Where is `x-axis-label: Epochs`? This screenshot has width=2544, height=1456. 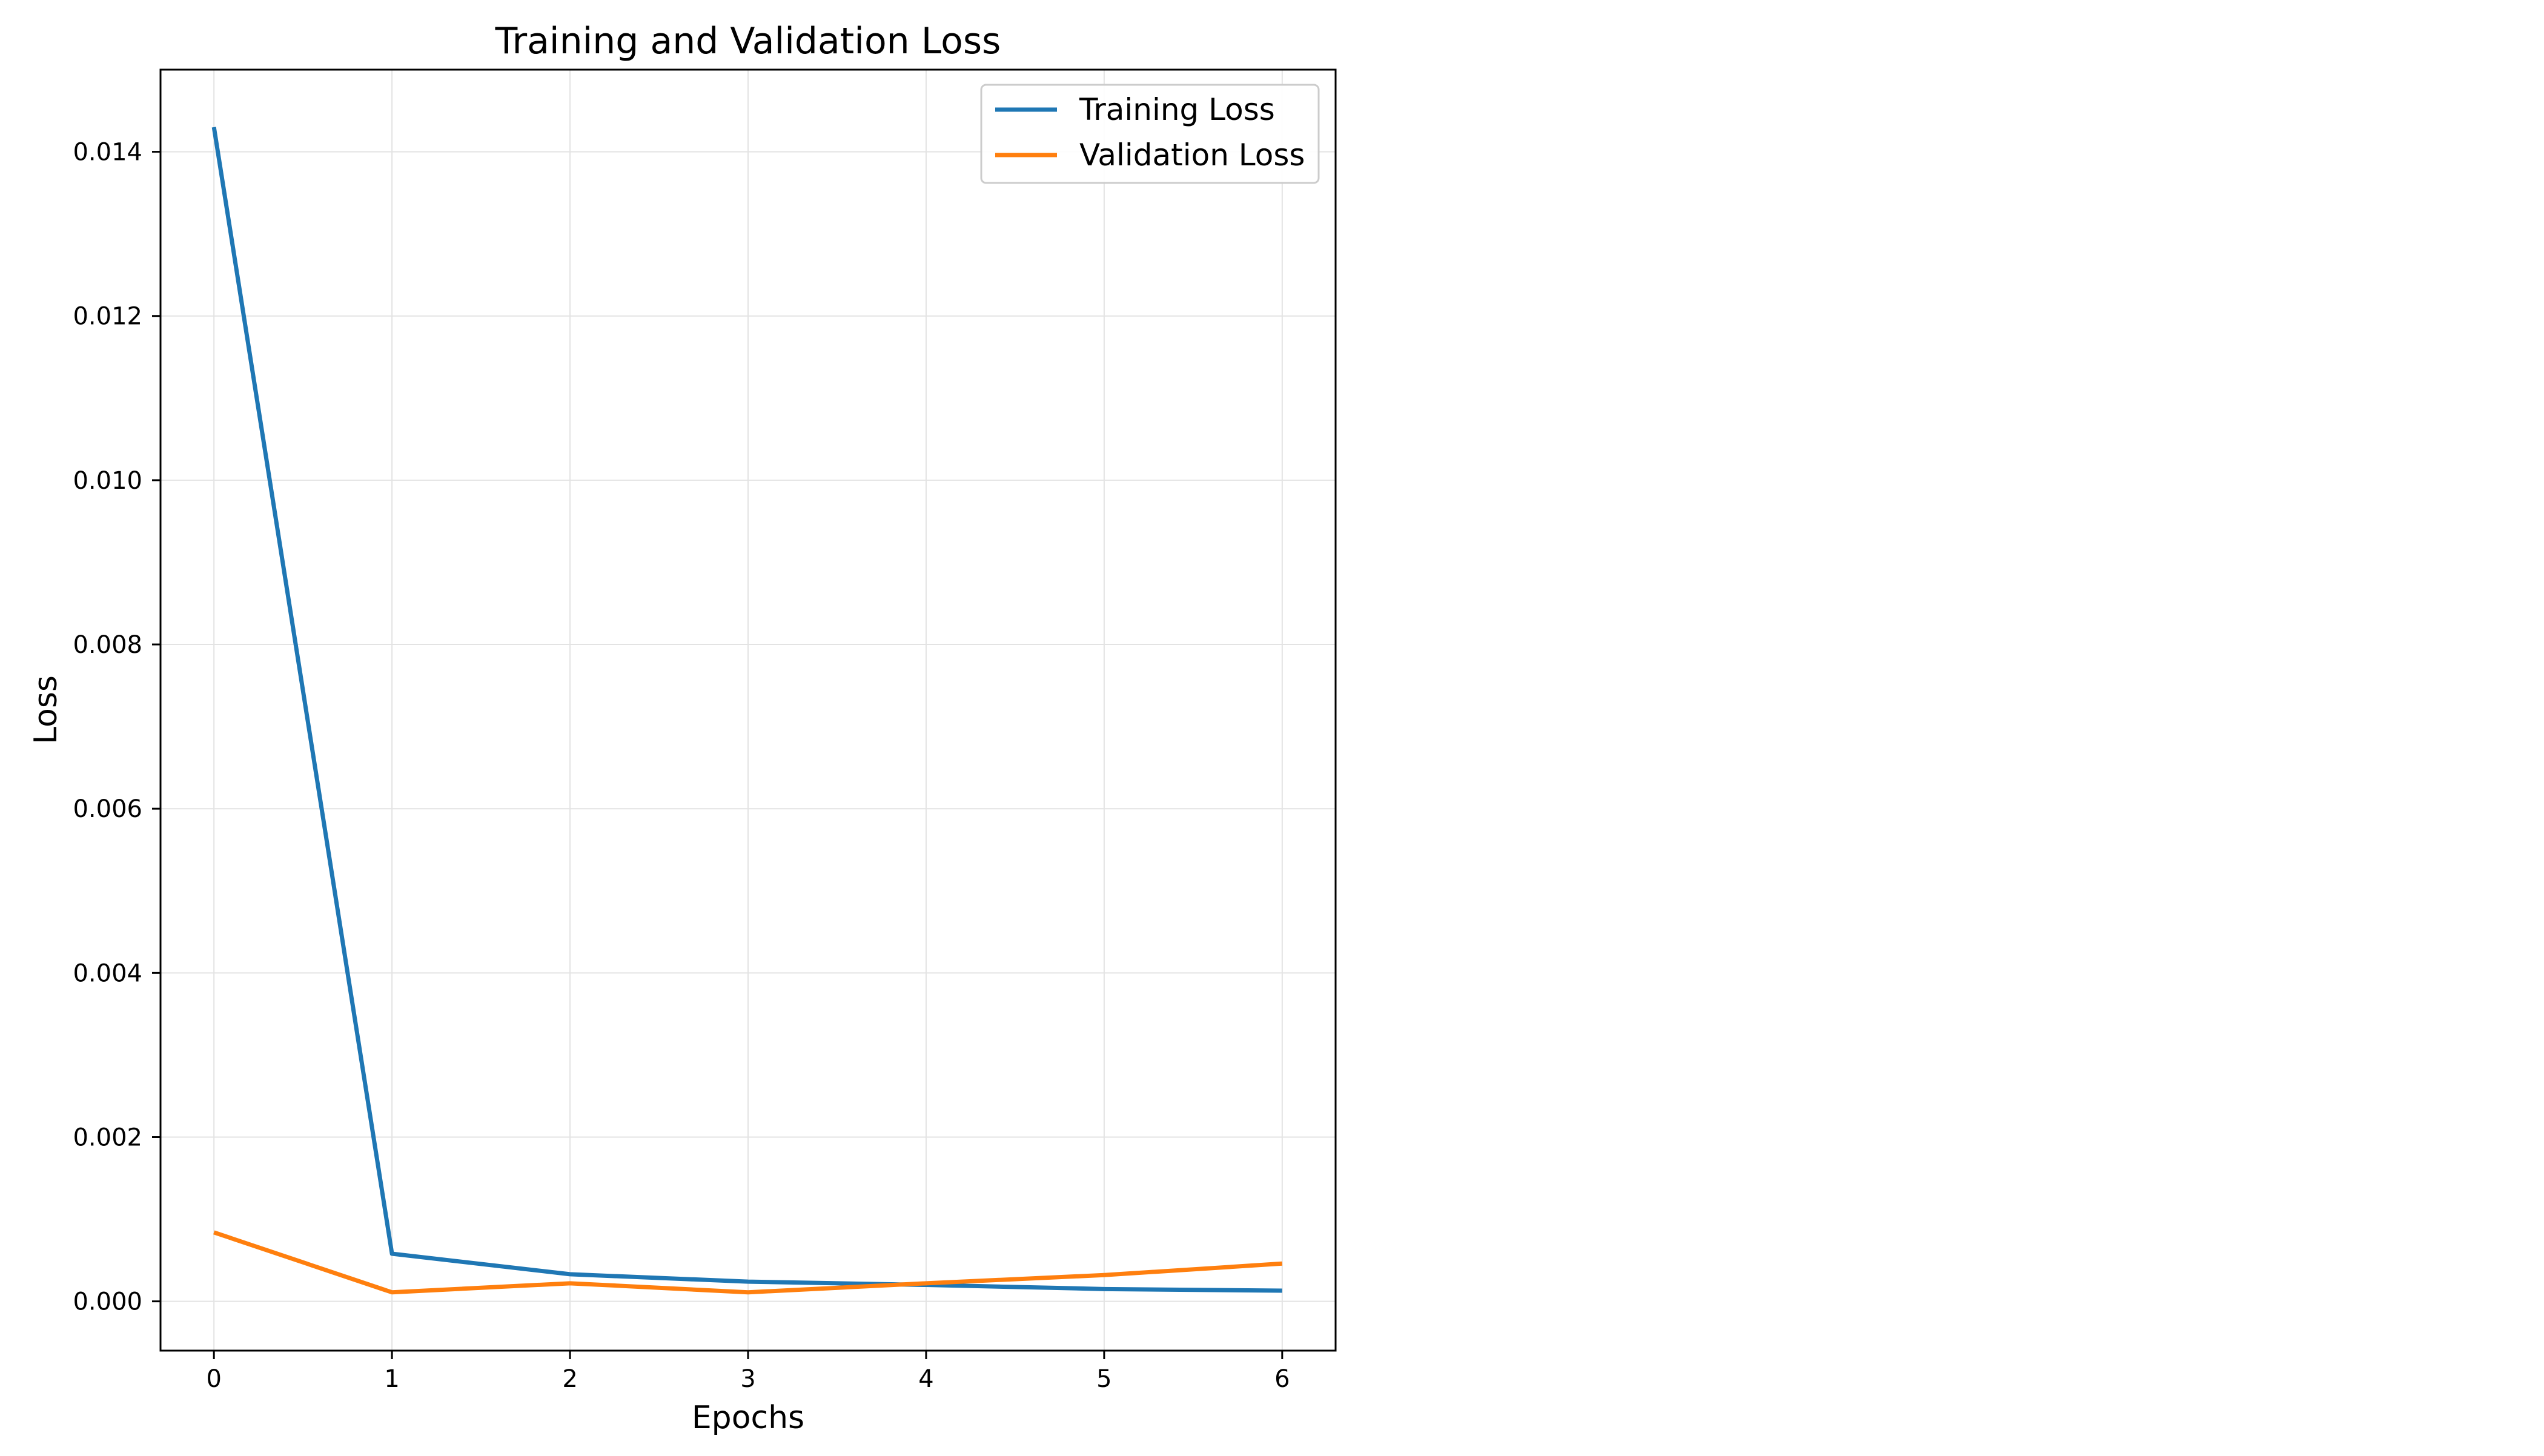 x-axis-label: Epochs is located at coordinates (748, 1418).